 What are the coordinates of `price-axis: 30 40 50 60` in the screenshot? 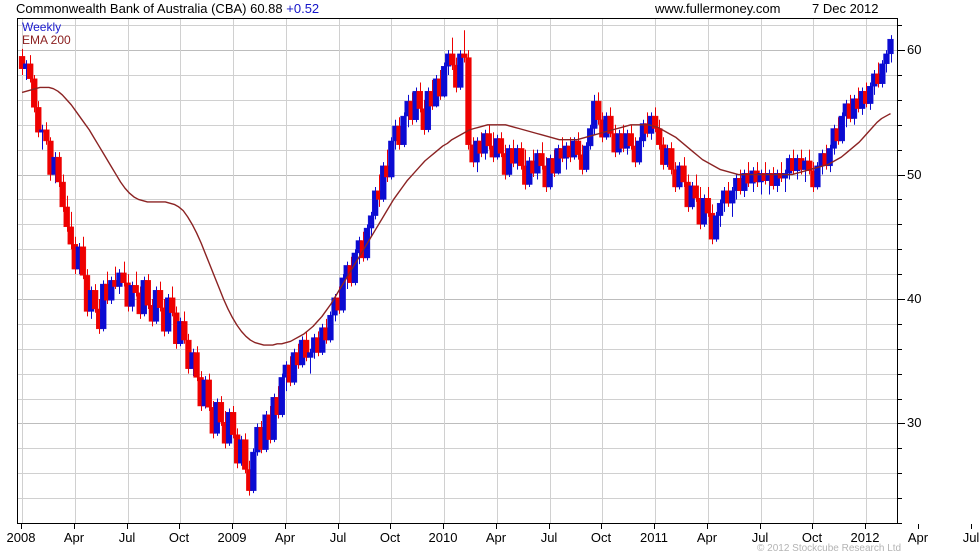 It's located at (939, 271).